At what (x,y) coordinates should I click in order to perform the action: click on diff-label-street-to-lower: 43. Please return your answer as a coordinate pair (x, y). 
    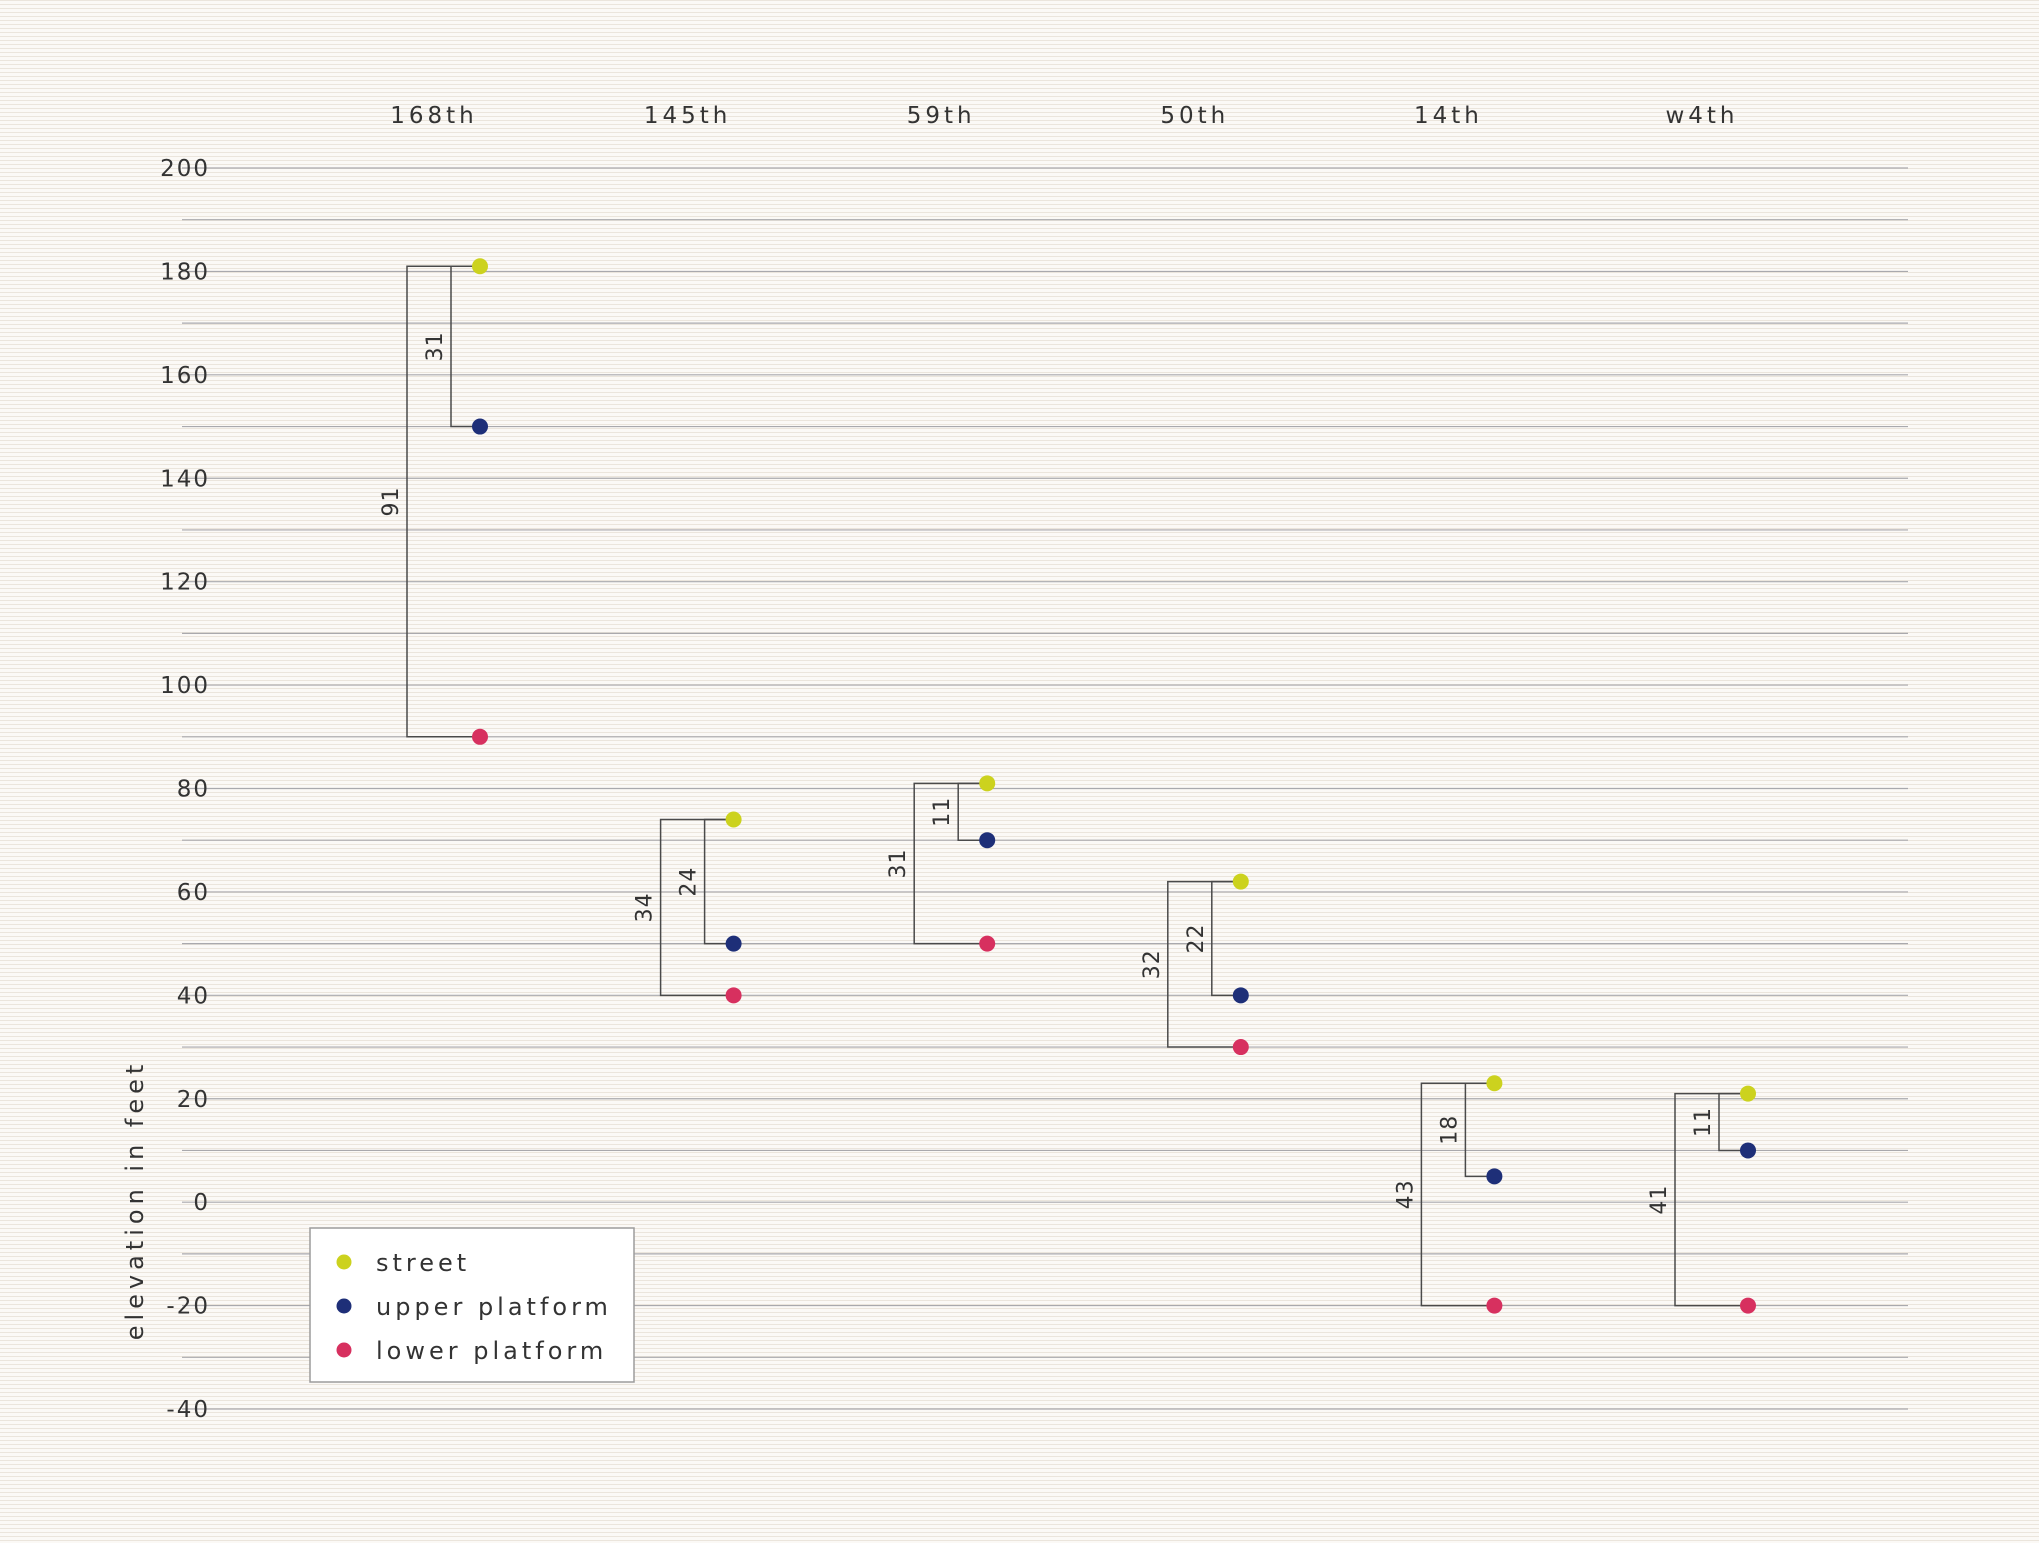
    Looking at the image, I should click on (1405, 1194).